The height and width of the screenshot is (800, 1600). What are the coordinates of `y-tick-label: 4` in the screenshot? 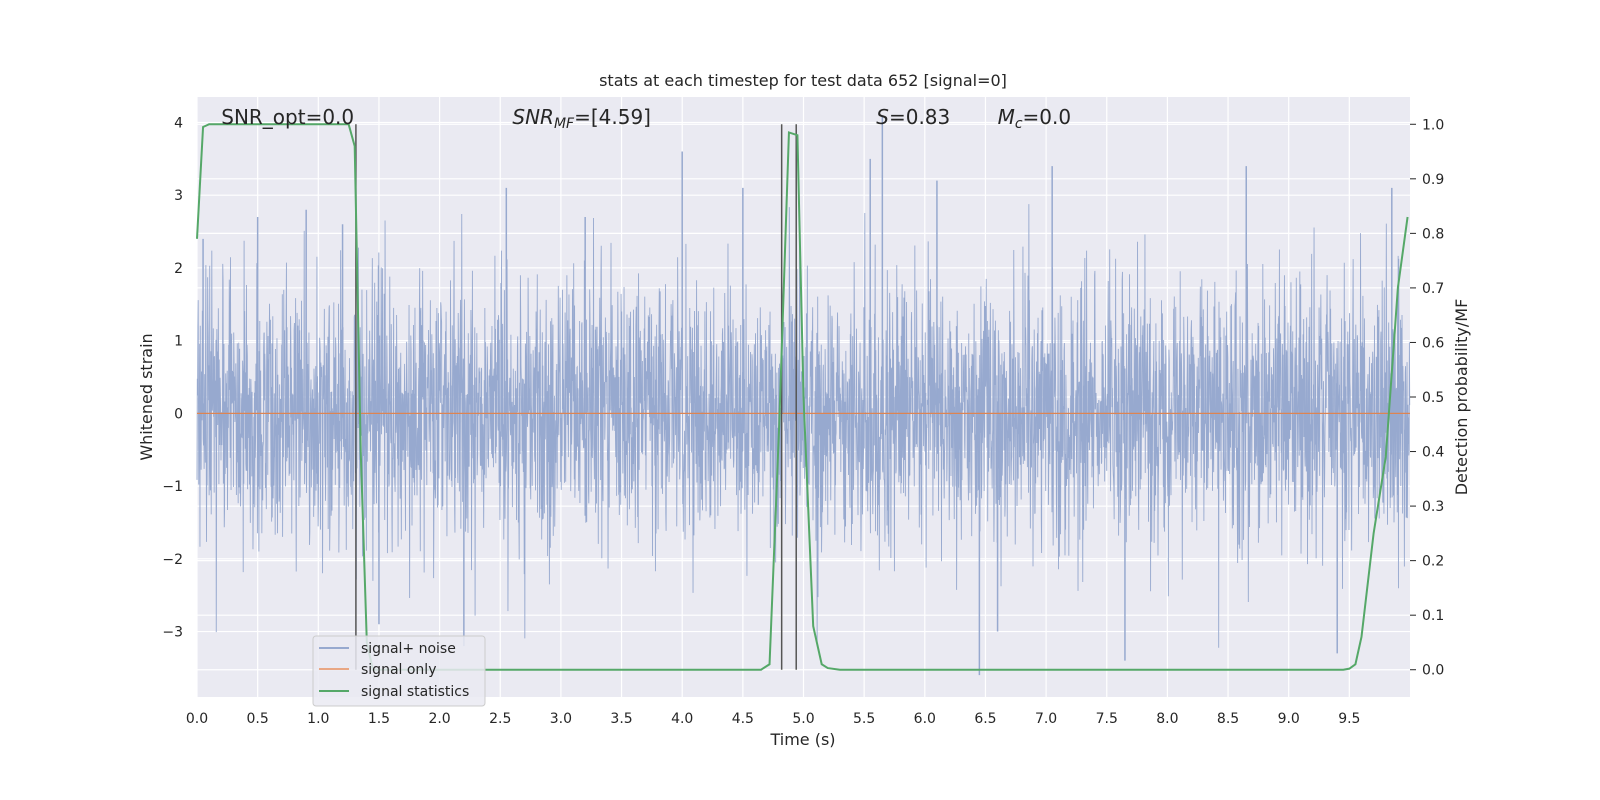 It's located at (178, 123).